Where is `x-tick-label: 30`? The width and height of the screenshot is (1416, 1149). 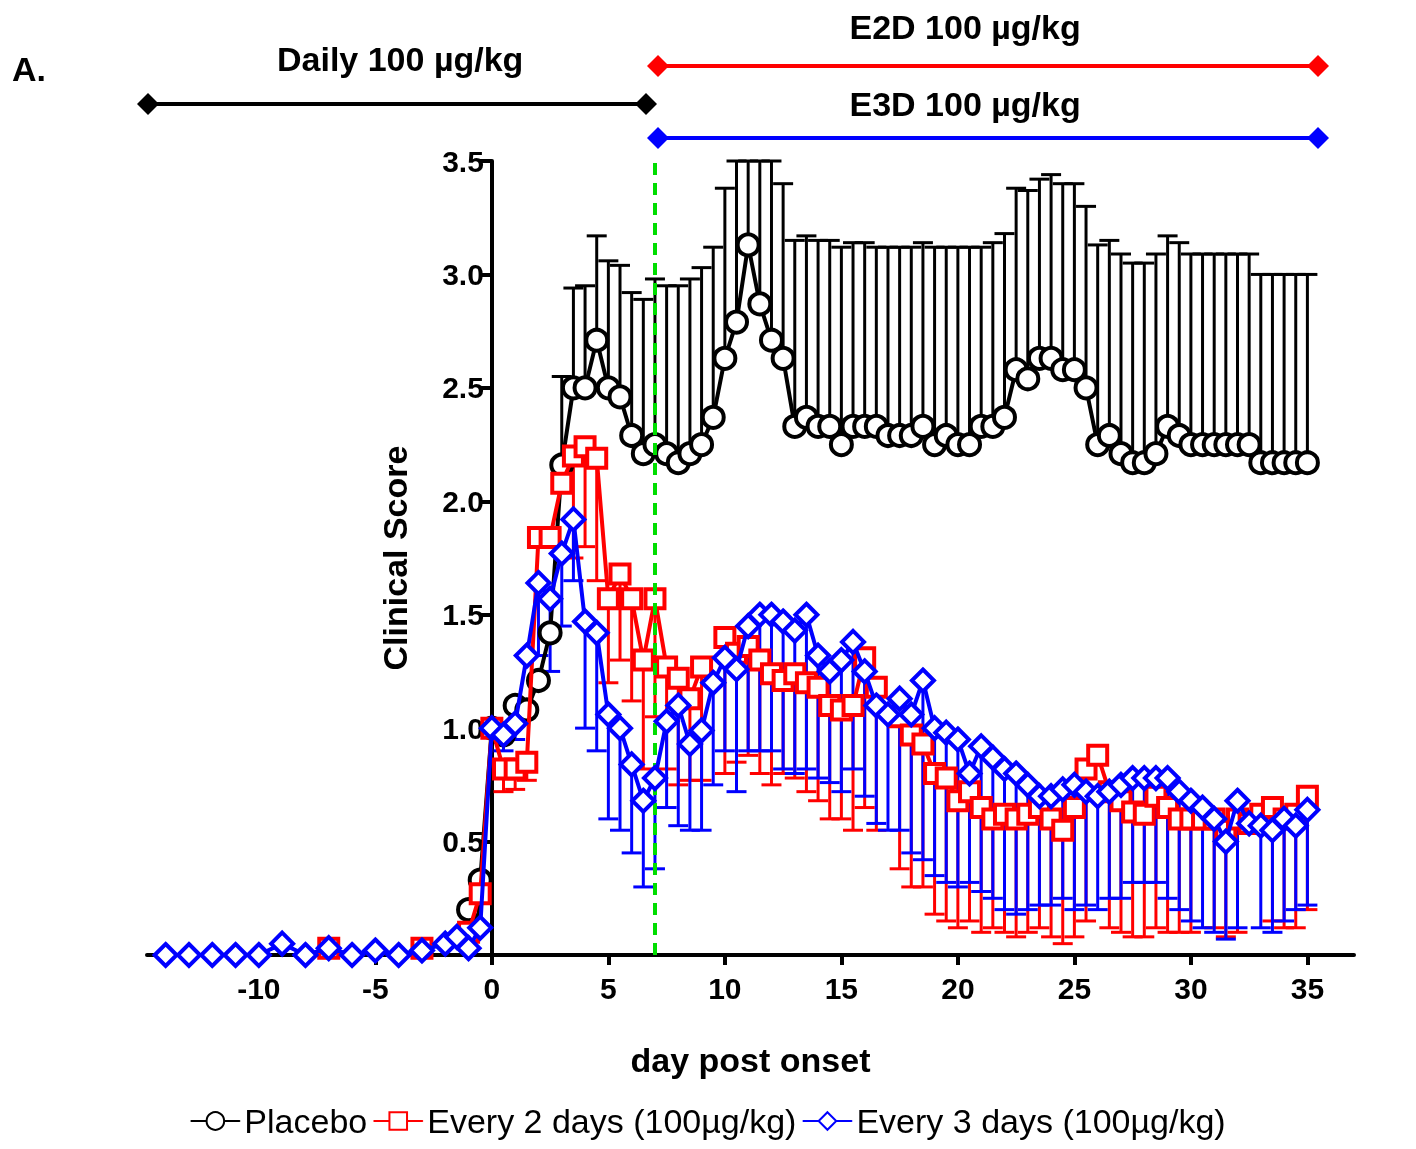 x-tick-label: 30 is located at coordinates (1191, 988).